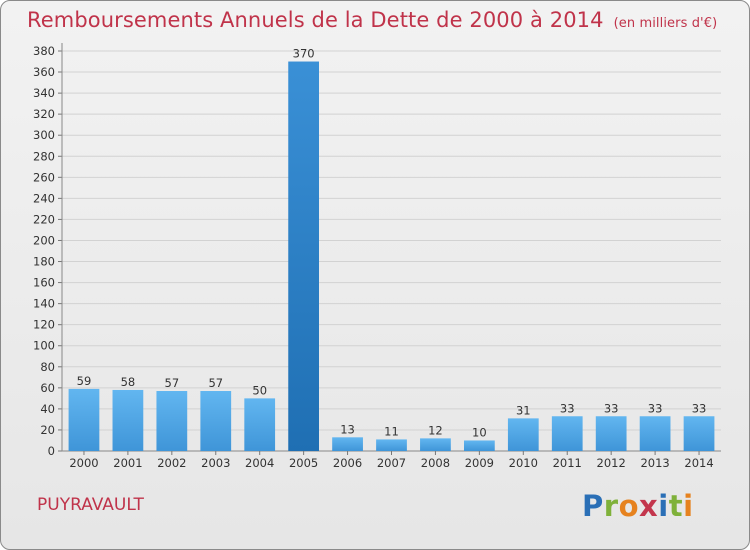 Image resolution: width=750 pixels, height=550 pixels. Describe the element at coordinates (391, 431) in the screenshot. I see `data-label: 11` at that location.